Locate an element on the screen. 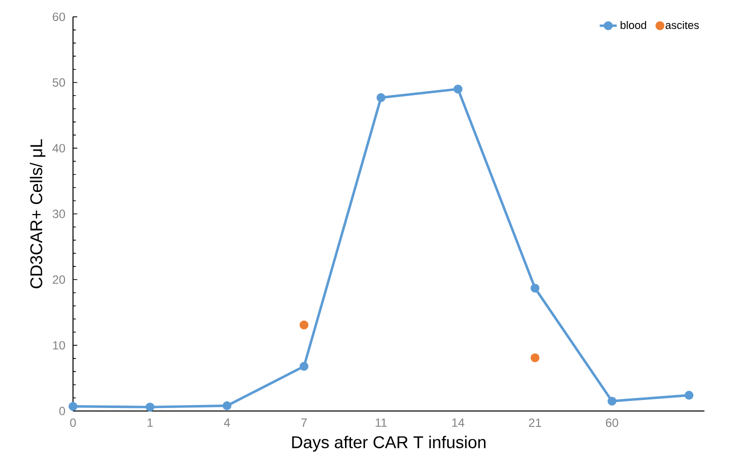 The image size is (732, 470). x-tick-label: 1 is located at coordinates (150, 422).